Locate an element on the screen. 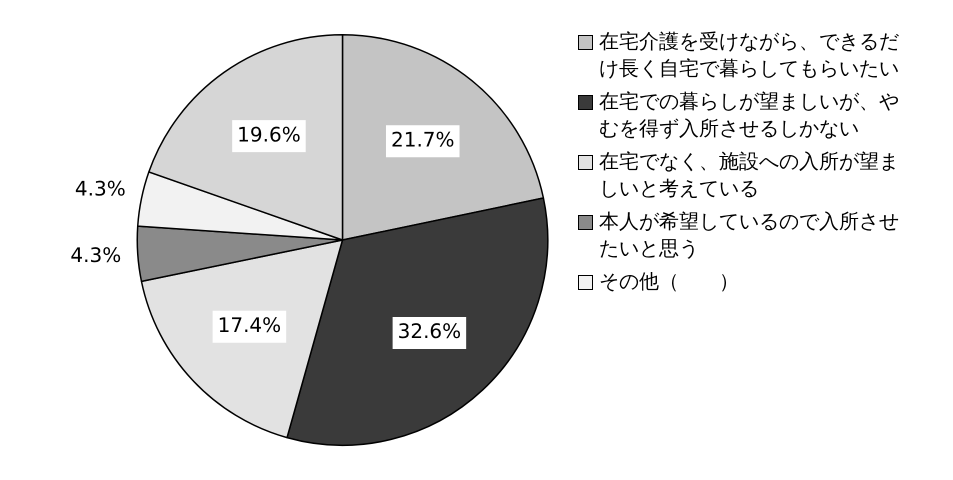 The height and width of the screenshot is (480, 953). data-label: 21.7% is located at coordinates (422, 139).